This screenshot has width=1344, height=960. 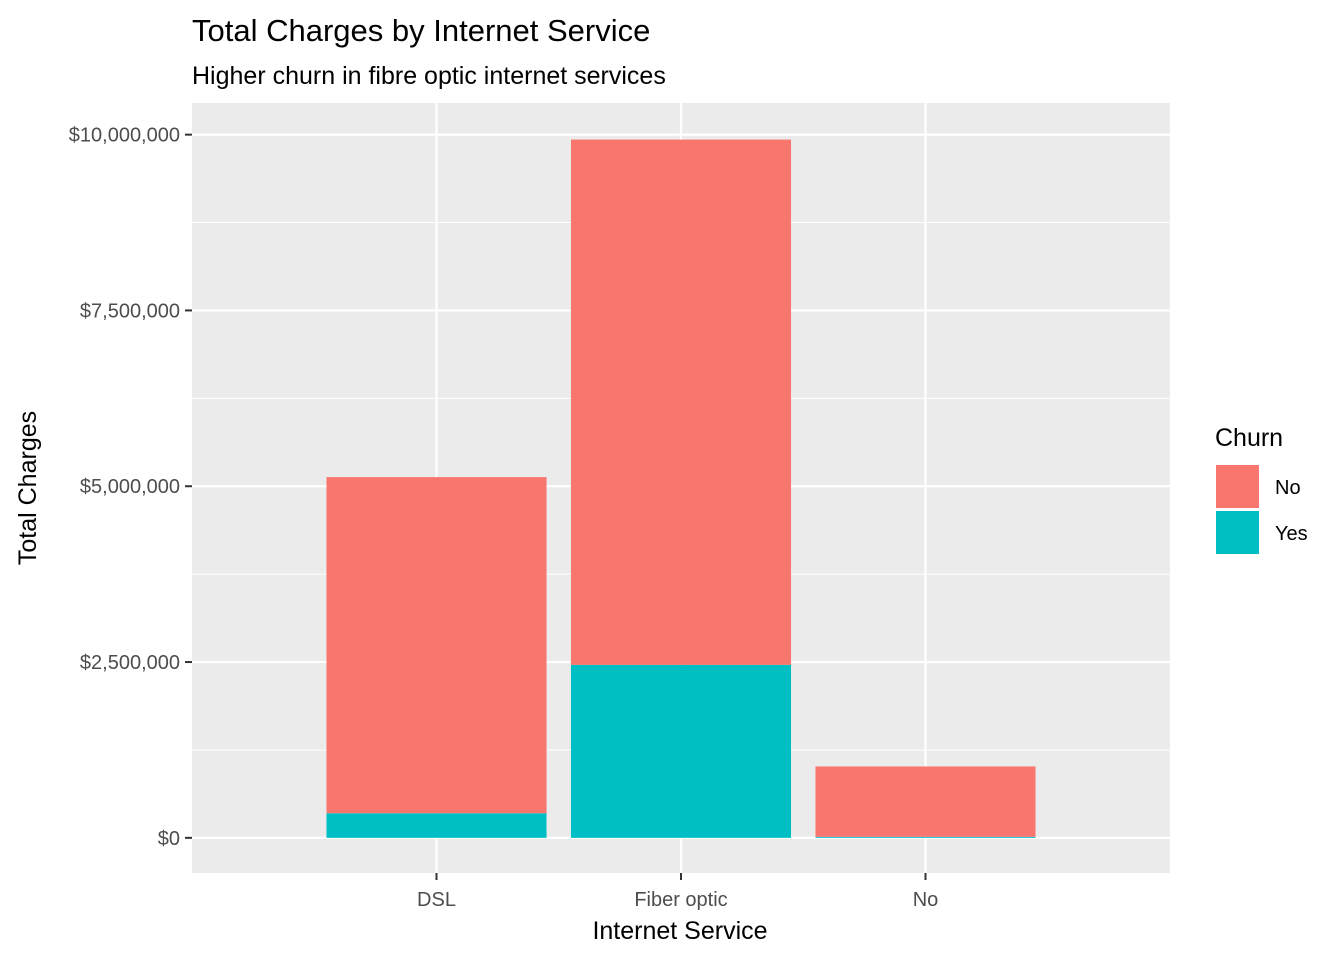 What do you see at coordinates (1288, 488) in the screenshot?
I see `legend-label-no: No` at bounding box center [1288, 488].